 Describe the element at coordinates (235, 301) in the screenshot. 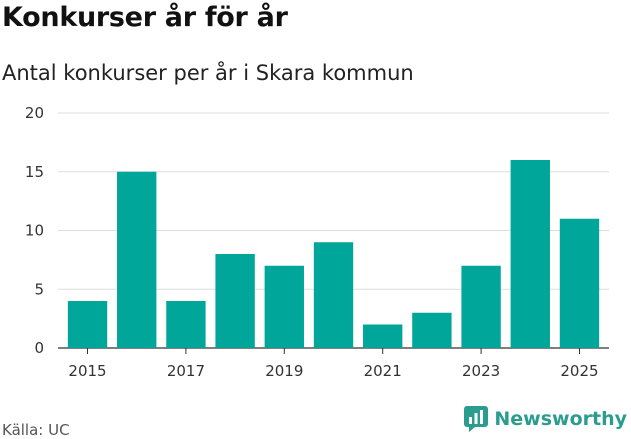

I see `bar-2018` at that location.